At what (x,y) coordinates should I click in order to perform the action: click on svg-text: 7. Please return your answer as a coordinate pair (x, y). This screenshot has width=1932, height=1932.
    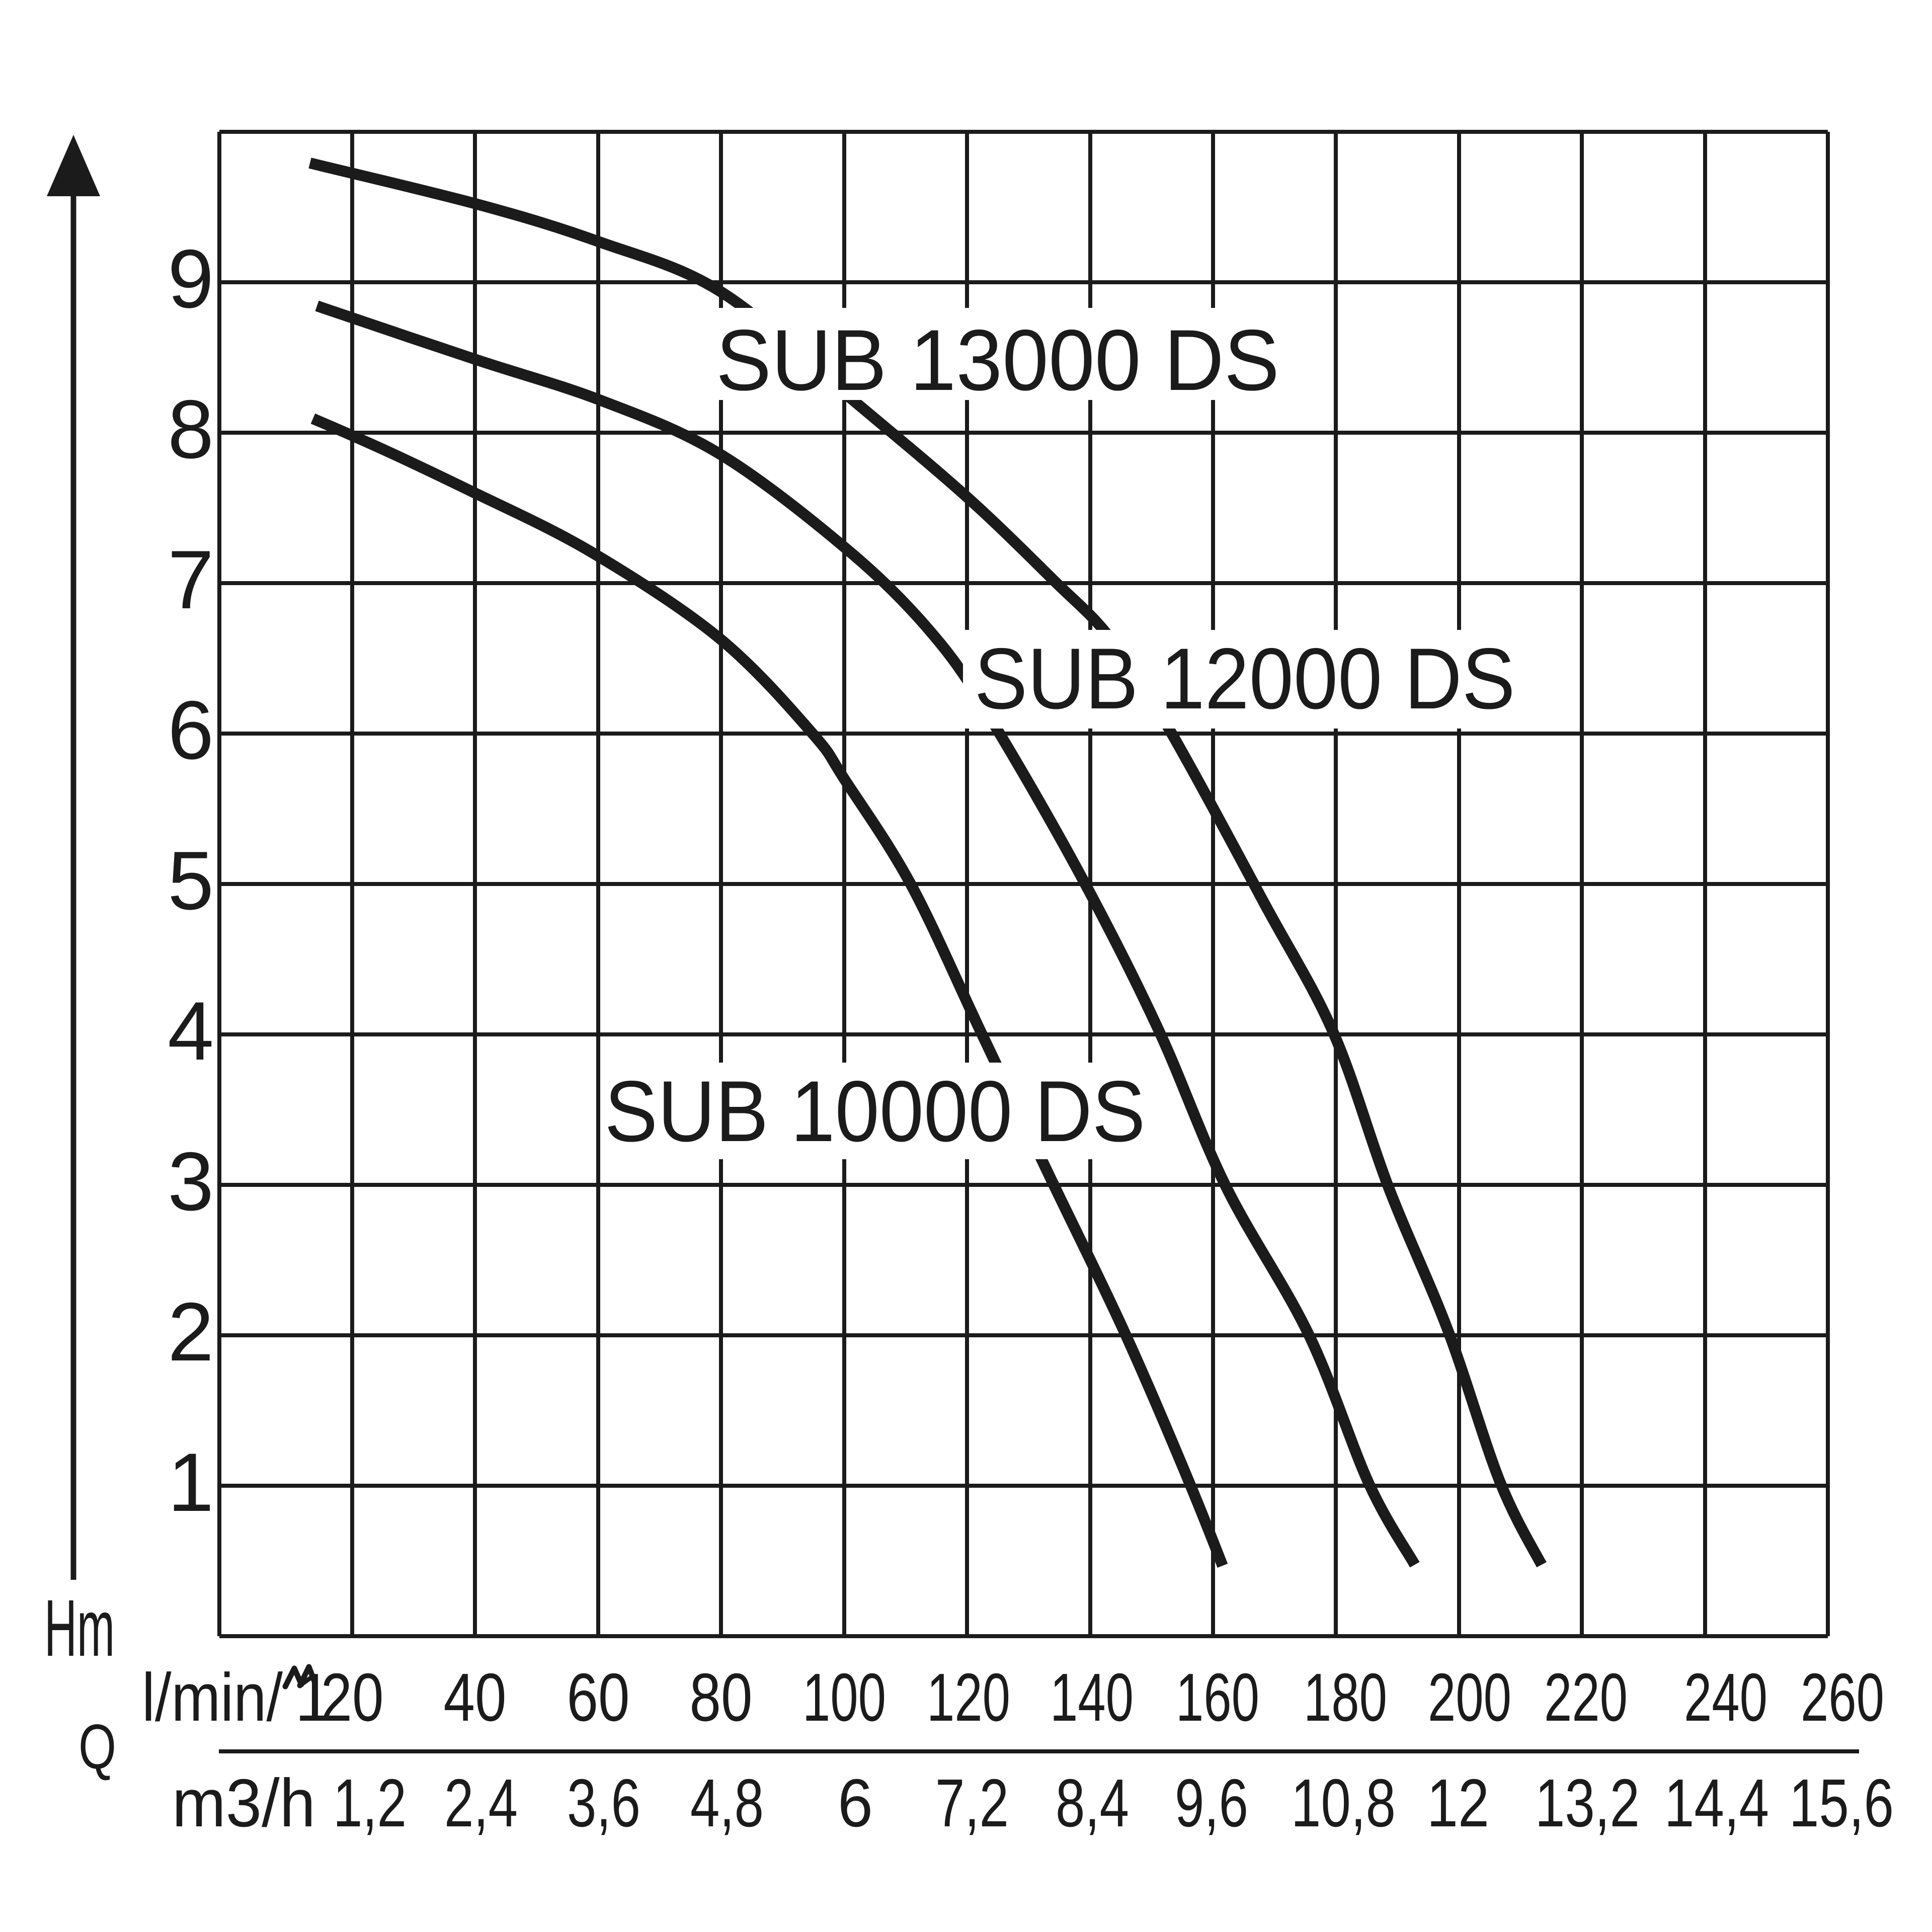
    Looking at the image, I should click on (191, 579).